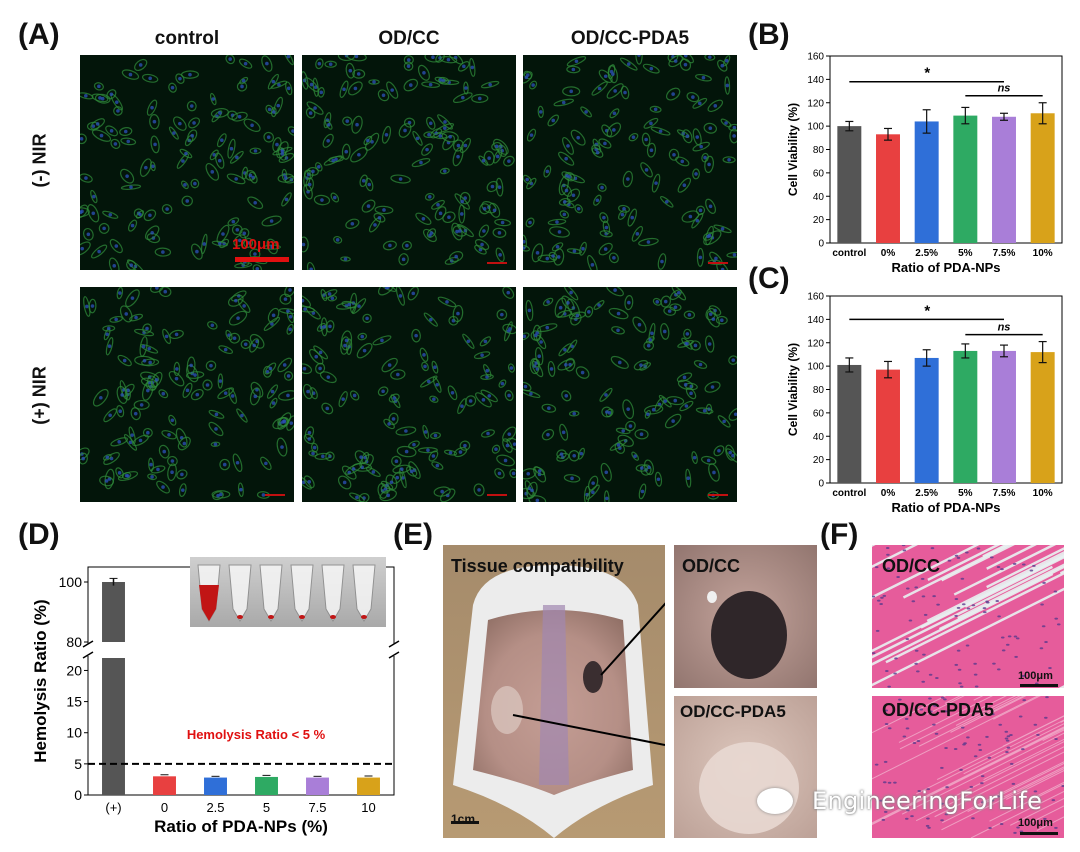  What do you see at coordinates (256, 734) in the screenshot?
I see `threshold-label: Hemolysis Ratio < 5 %` at bounding box center [256, 734].